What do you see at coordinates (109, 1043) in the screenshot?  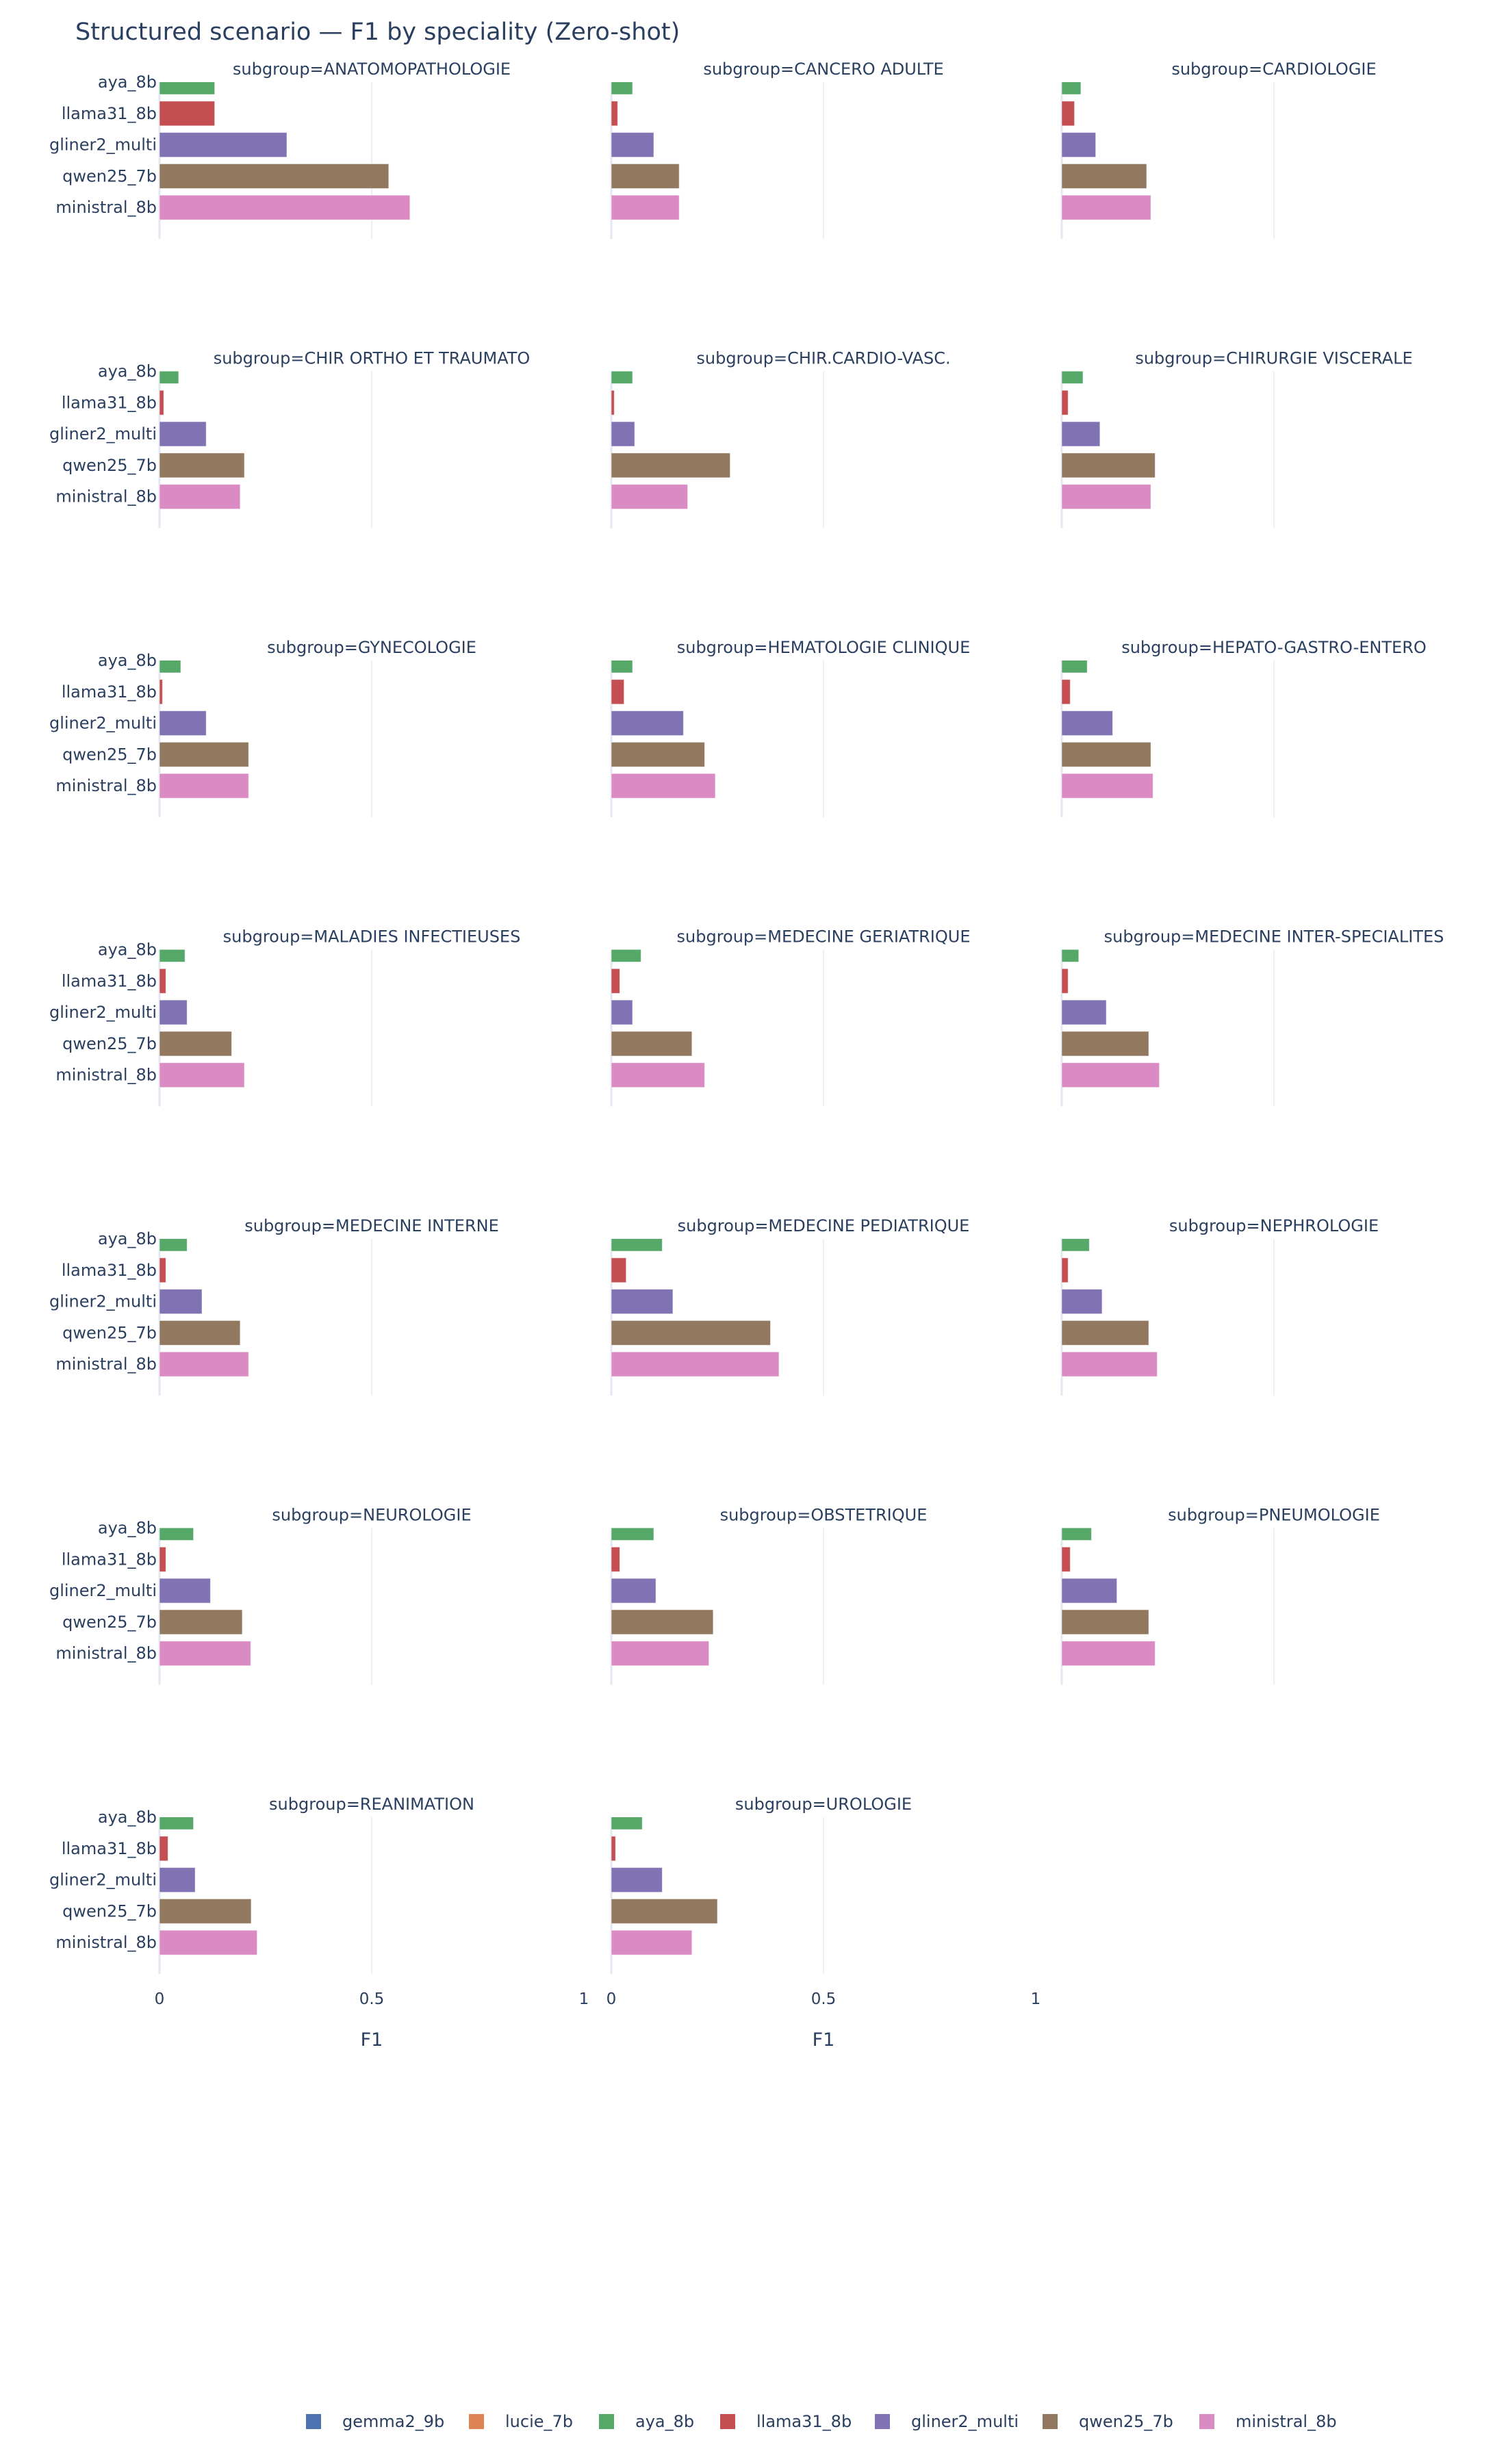 I see `y-tick-label: qwen25_7b` at bounding box center [109, 1043].